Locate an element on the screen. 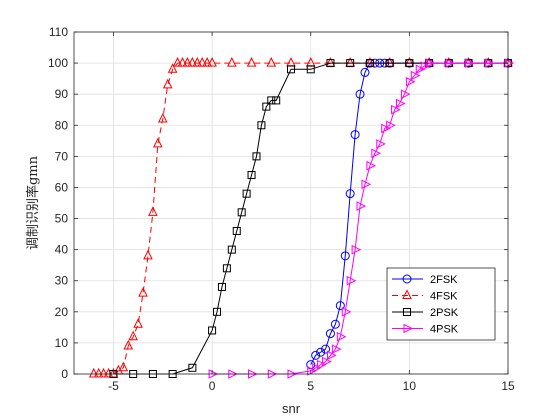 This screenshot has height=420, width=560. x-tick-label: -5 is located at coordinates (113, 386).